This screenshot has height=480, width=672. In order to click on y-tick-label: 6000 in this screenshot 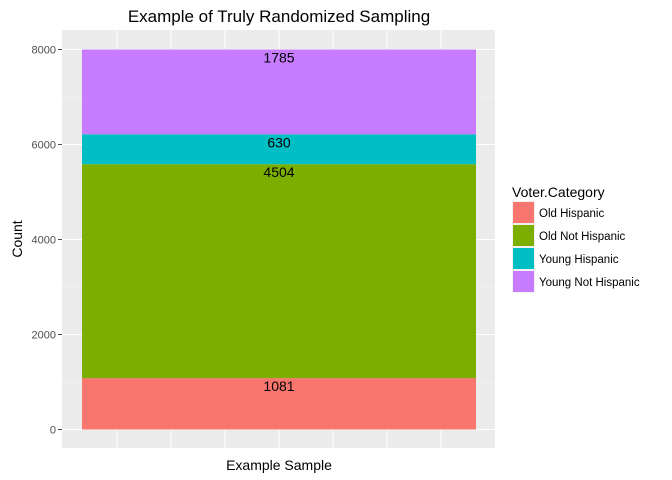, I will do `click(44, 146)`.